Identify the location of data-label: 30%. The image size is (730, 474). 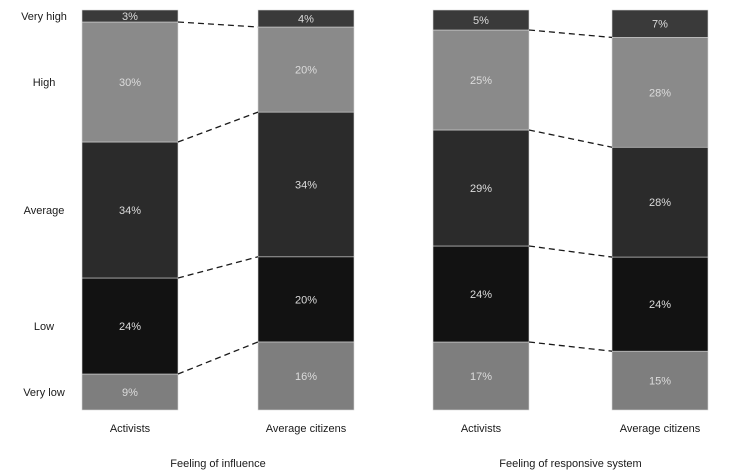
(130, 83).